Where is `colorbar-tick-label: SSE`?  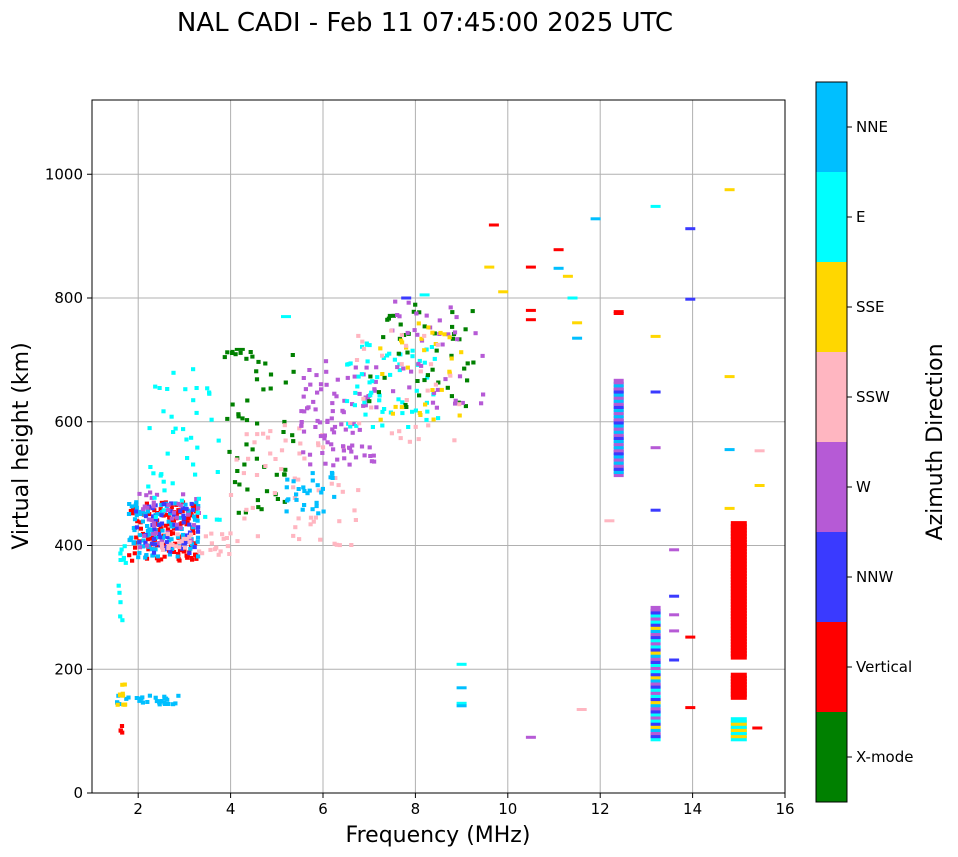 colorbar-tick-label: SSE is located at coordinates (870, 307).